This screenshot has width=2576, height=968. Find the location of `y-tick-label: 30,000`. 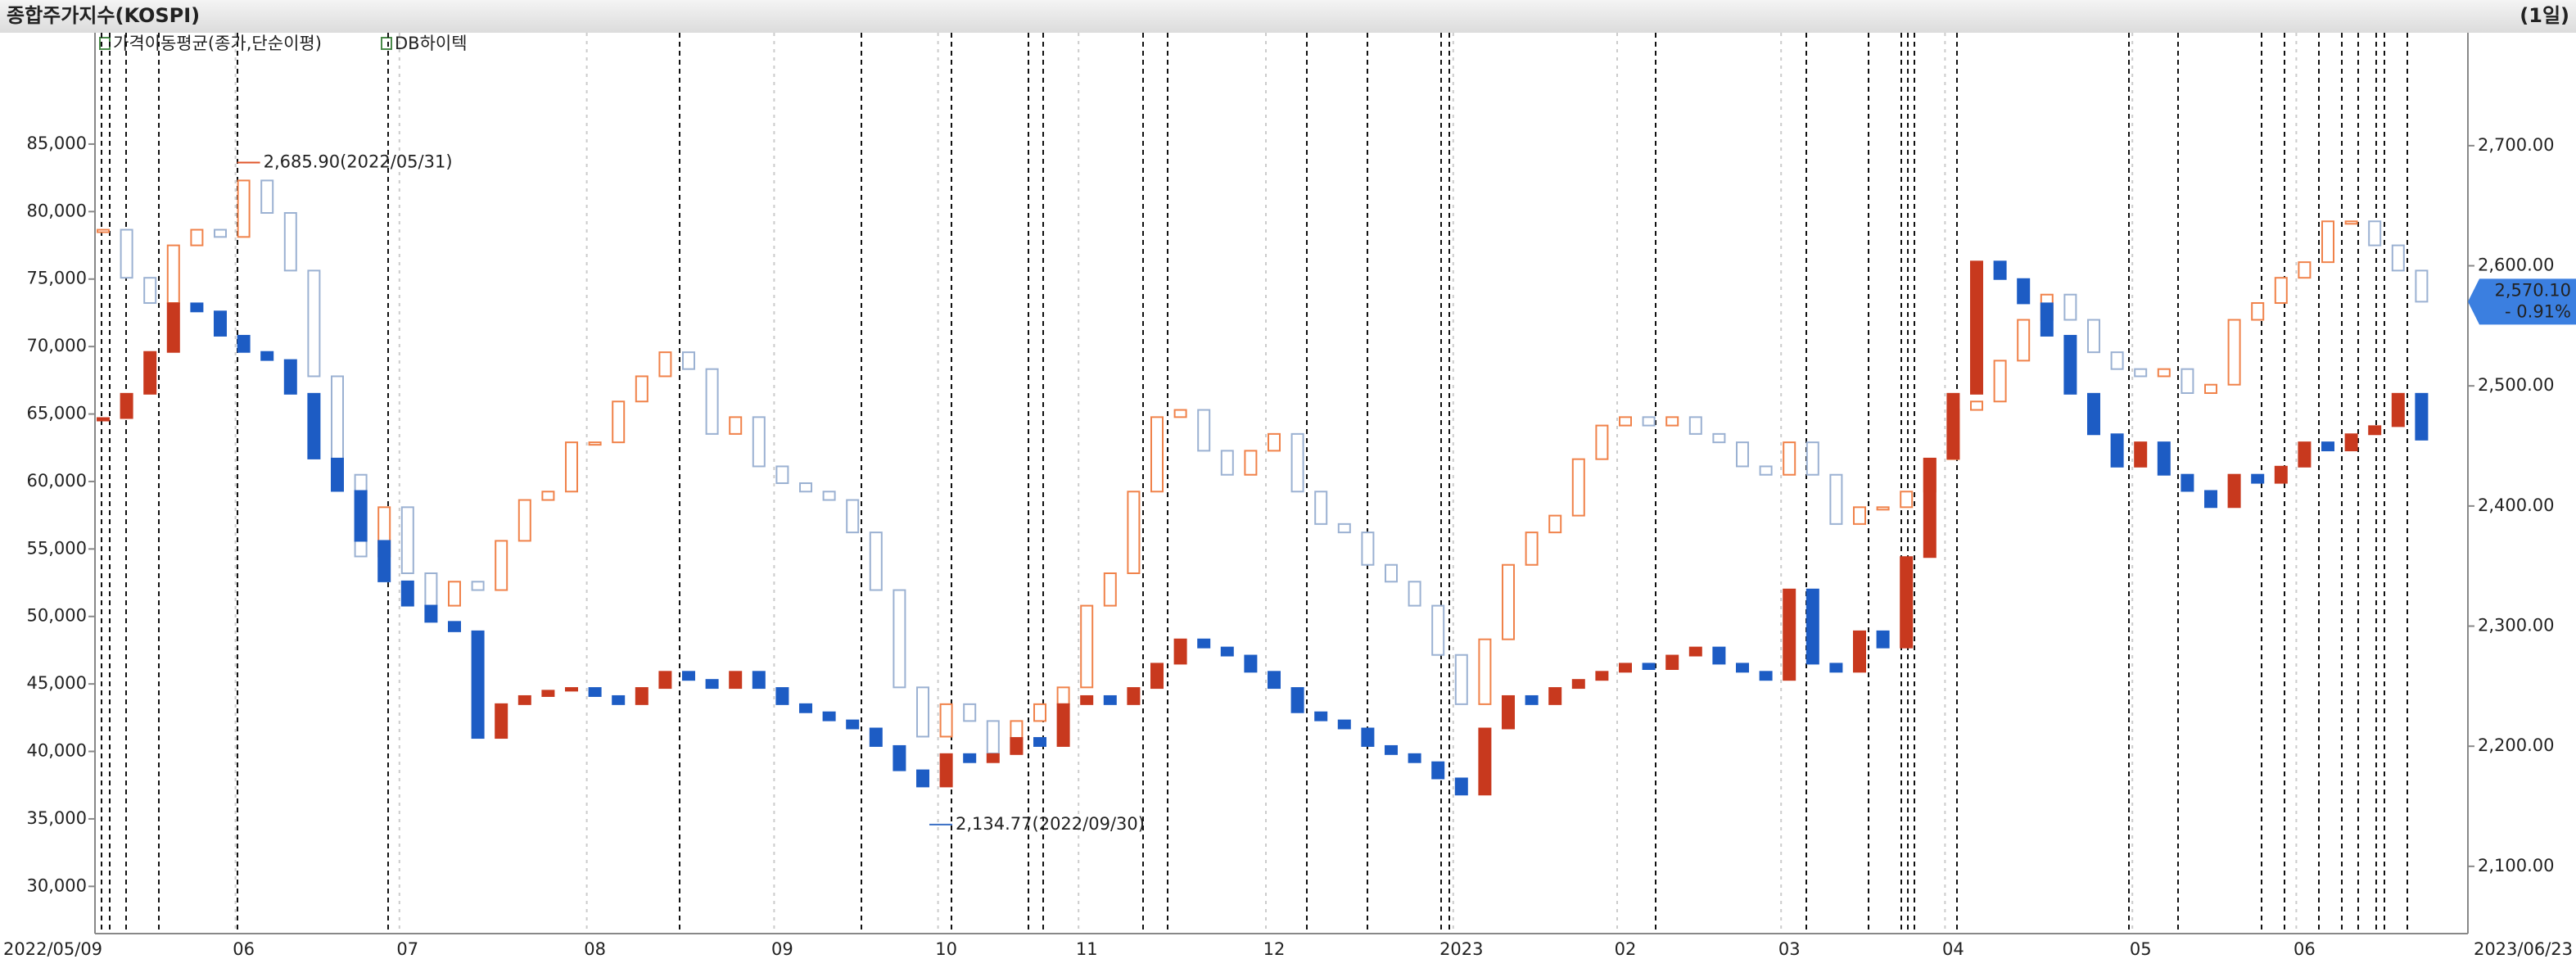

y-tick-label: 30,000 is located at coordinates (57, 885).